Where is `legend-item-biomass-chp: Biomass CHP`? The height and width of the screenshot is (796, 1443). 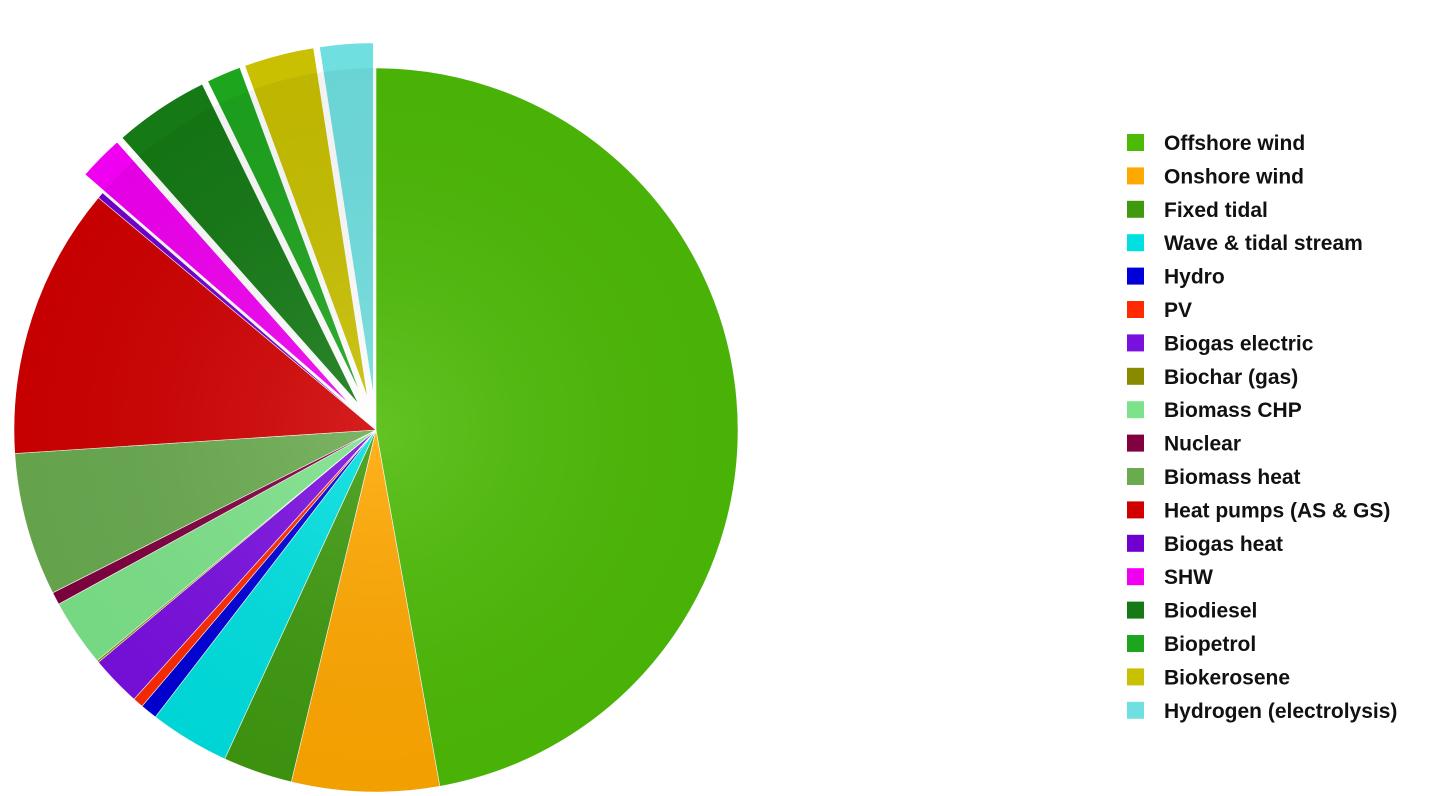
legend-item-biomass-chp: Biomass CHP is located at coordinates (1214, 410).